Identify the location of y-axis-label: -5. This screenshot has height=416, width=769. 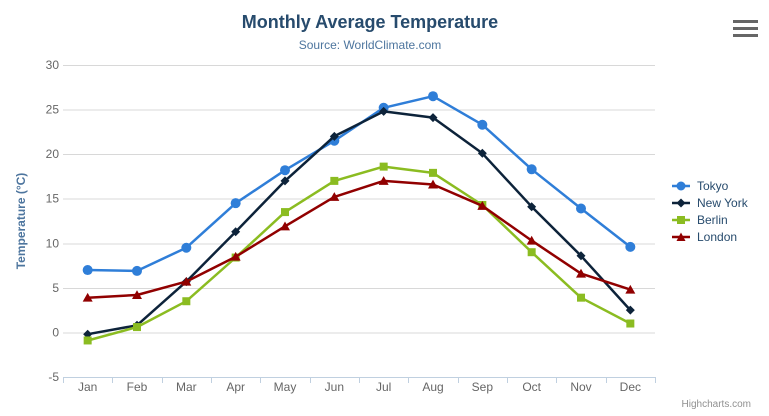
(53, 377).